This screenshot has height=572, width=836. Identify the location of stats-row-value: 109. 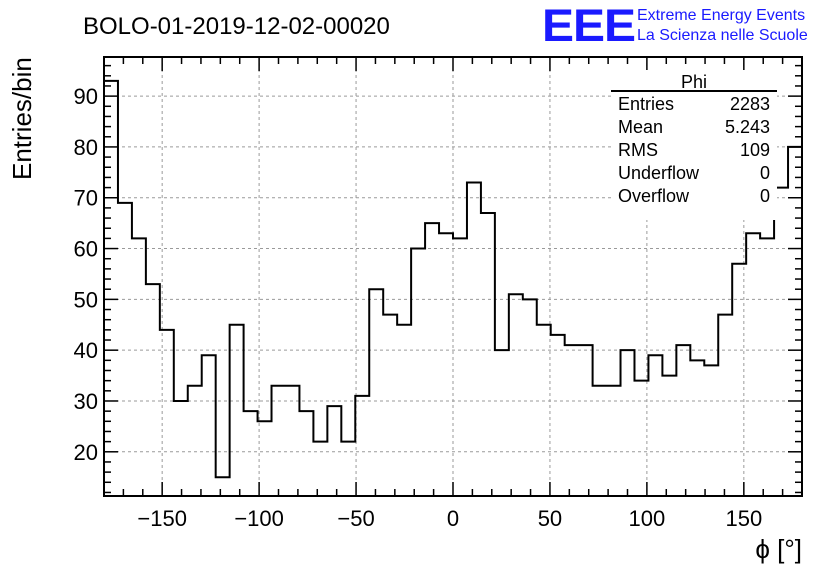
(755, 150).